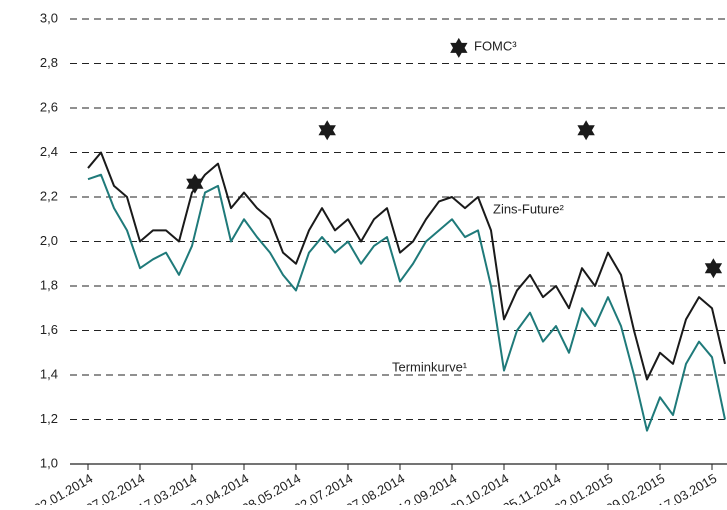 This screenshot has height=510, width=727. What do you see at coordinates (63, 488) in the screenshot?
I see `x-tick-label: 02.01.2014` at bounding box center [63, 488].